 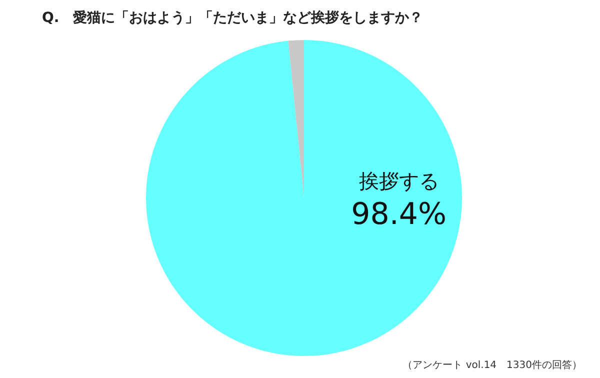 What do you see at coordinates (398, 214) in the screenshot?
I see `data-label: 98.4%` at bounding box center [398, 214].